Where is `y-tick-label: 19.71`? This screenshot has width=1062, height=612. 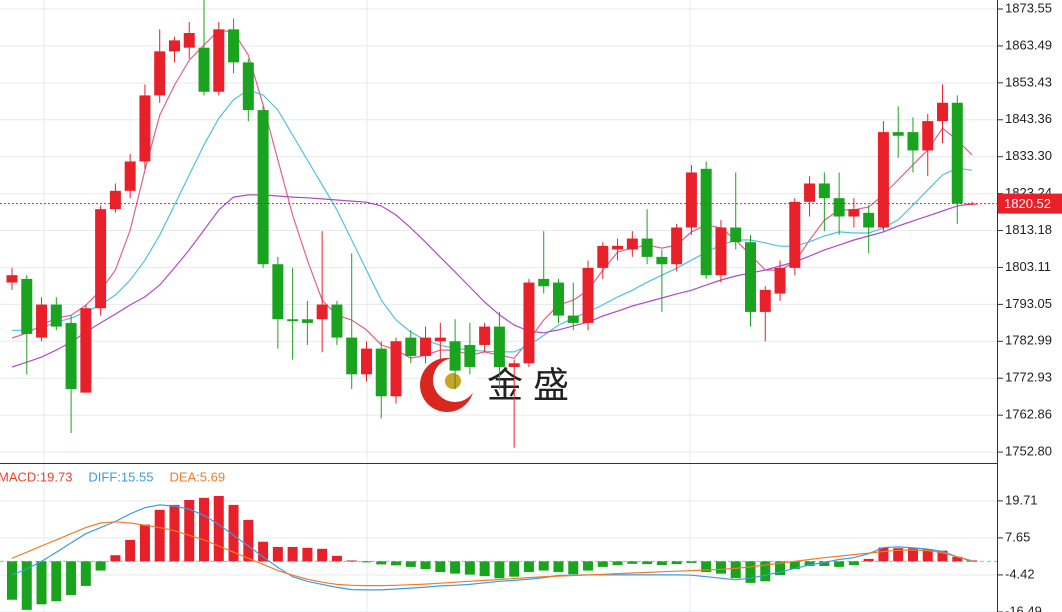
y-tick-label: 19.71 is located at coordinates (1021, 499).